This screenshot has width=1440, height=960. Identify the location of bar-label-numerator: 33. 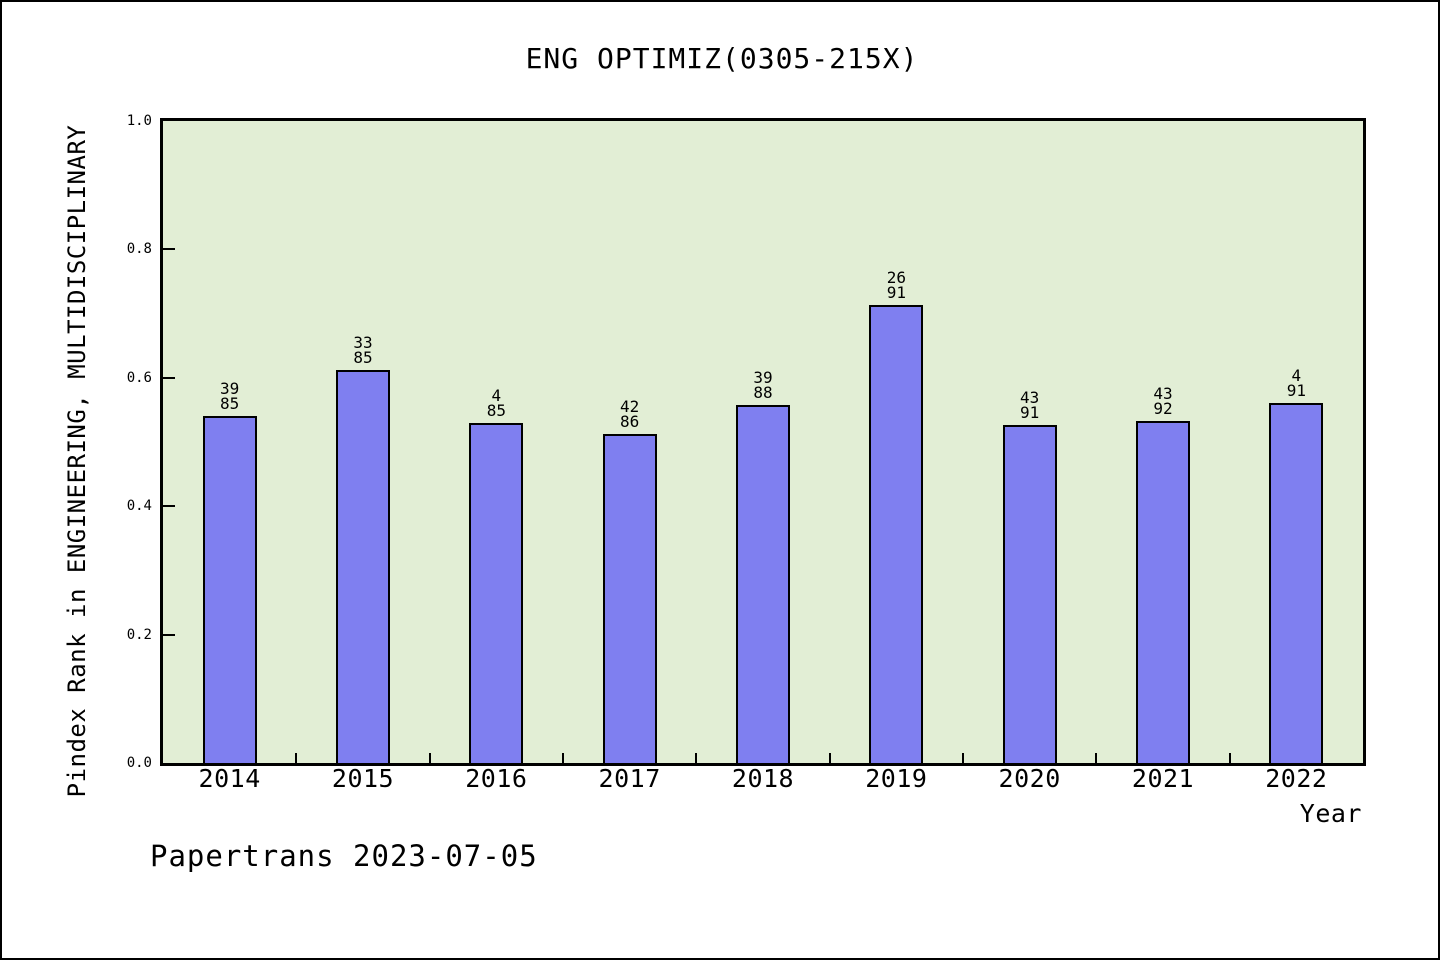
(363, 342).